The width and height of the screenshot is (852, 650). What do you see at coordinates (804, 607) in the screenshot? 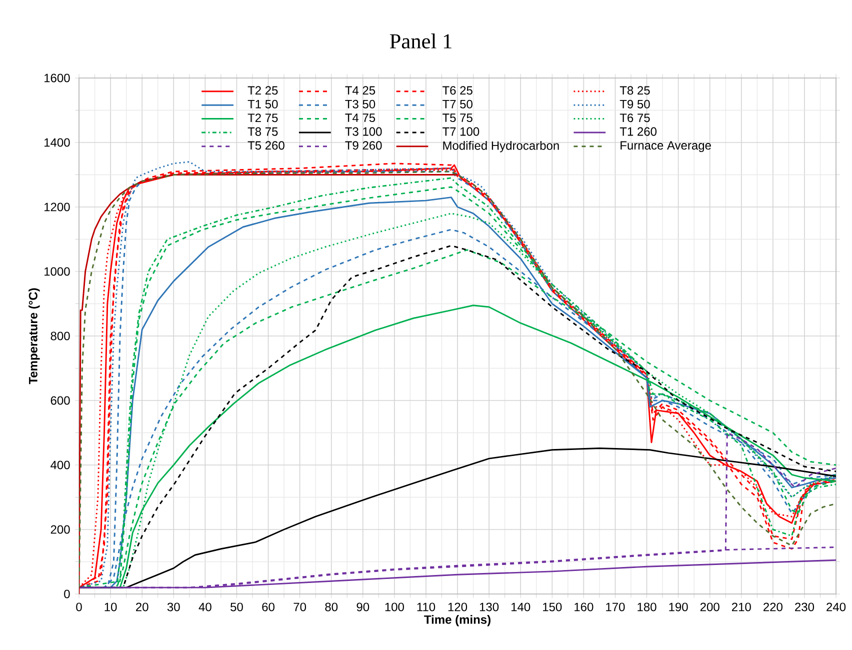
I see `x-tick-label: 230` at bounding box center [804, 607].